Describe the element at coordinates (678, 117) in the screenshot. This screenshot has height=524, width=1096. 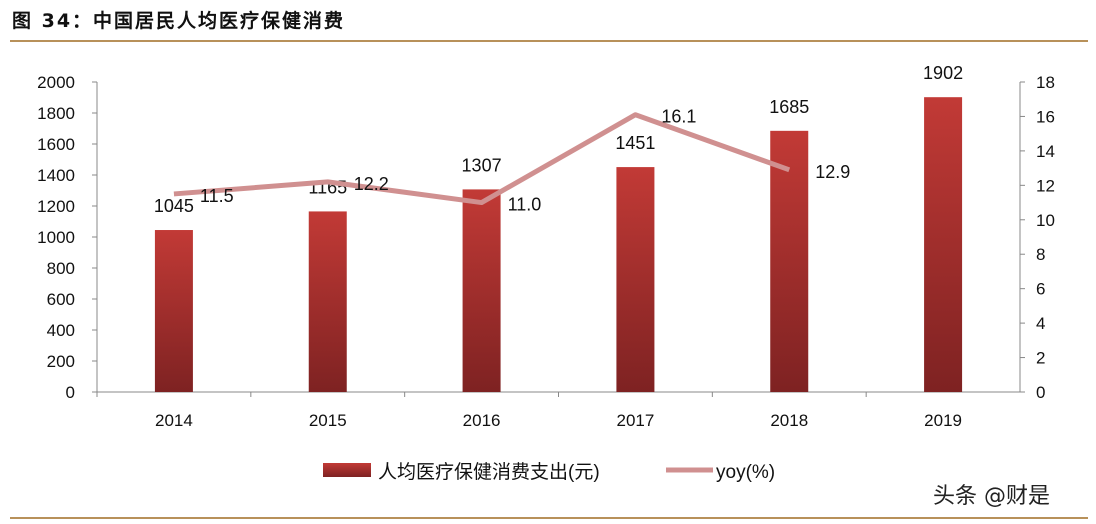
I see `line-label: 16.1` at that location.